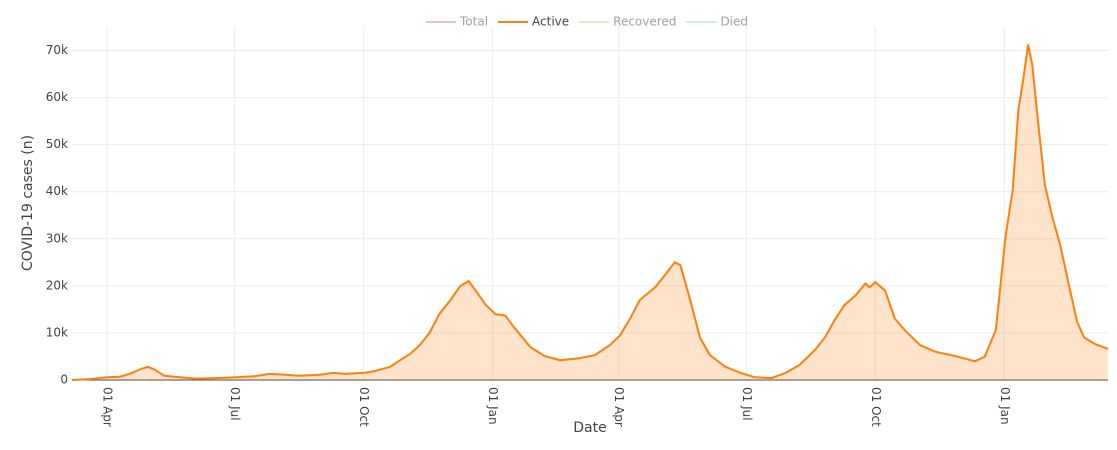  I want to click on legend-label: Recovered, so click(644, 22).